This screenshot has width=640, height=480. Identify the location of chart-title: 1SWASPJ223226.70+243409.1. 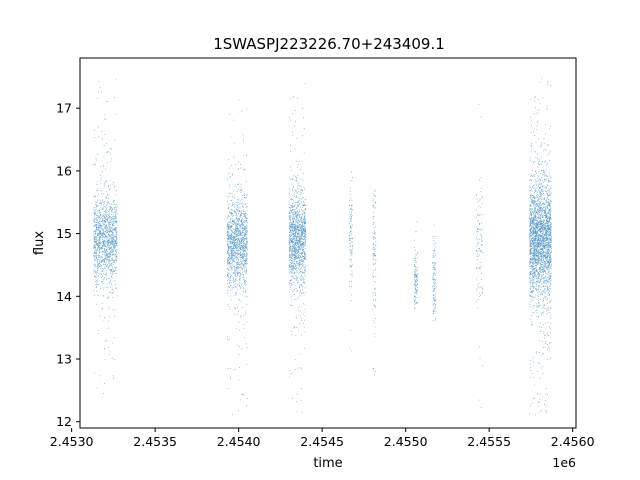
(329, 44).